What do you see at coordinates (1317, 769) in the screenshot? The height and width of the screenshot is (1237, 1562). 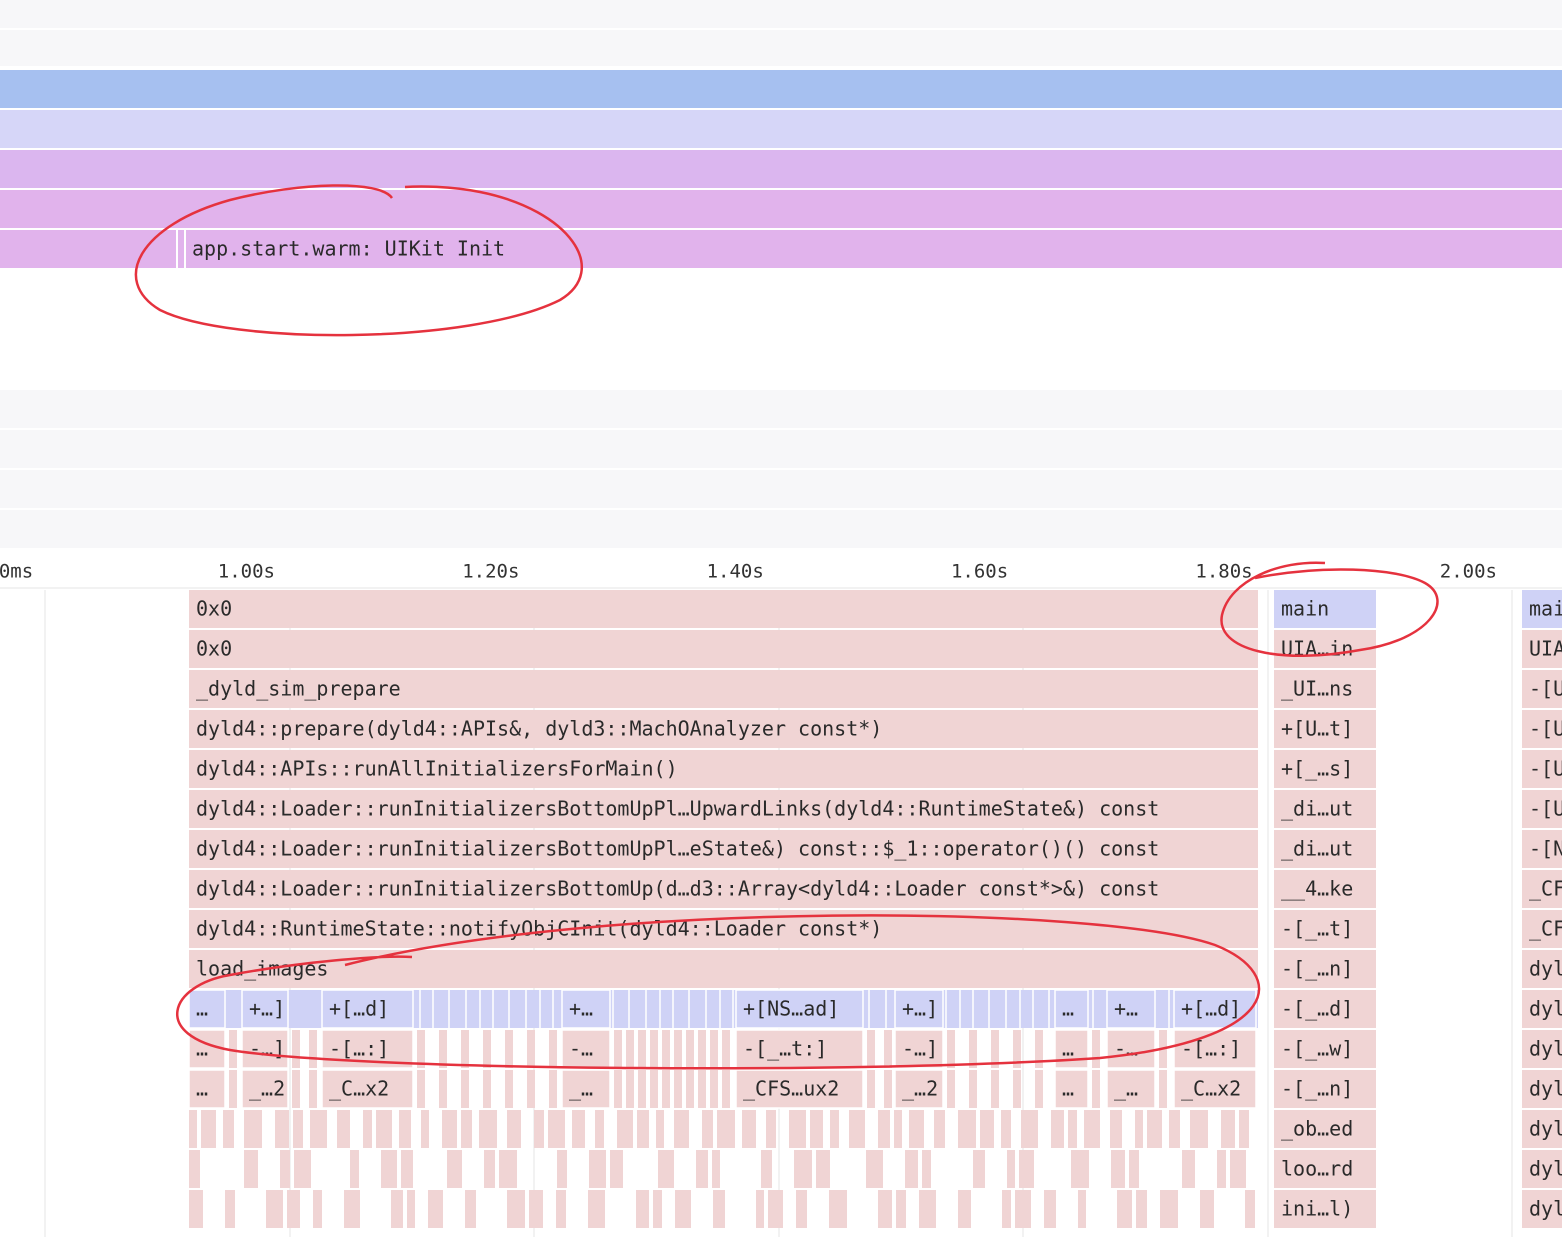 I see `frame-label: +[_…s]` at bounding box center [1317, 769].